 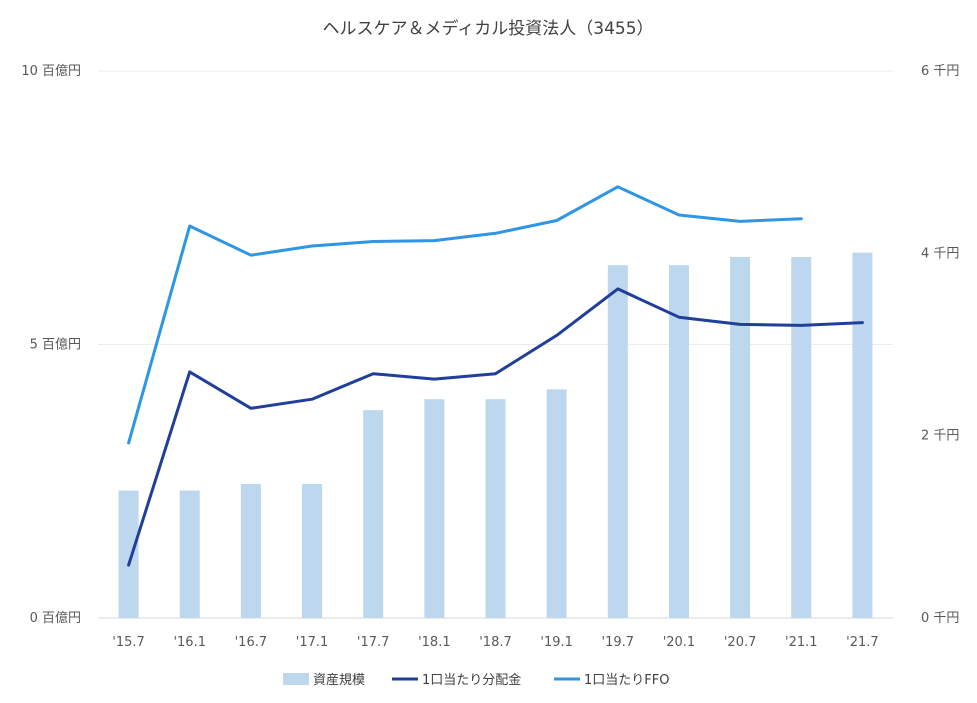 What do you see at coordinates (373, 642) in the screenshot?
I see `x-axis-tick-label: '17.7` at bounding box center [373, 642].